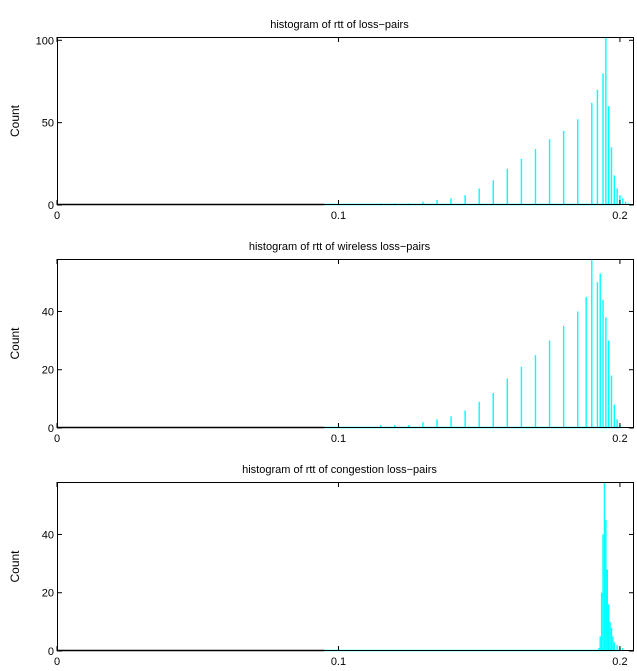  What do you see at coordinates (45, 41) in the screenshot?
I see `ytick-label-0-2: 100` at bounding box center [45, 41].